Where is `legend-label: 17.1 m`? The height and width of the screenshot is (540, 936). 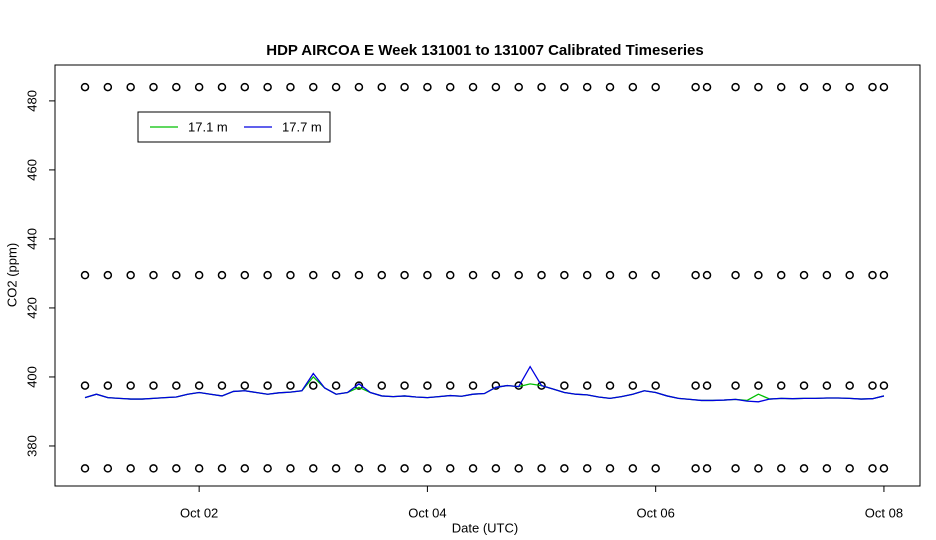 legend-label: 17.1 m is located at coordinates (208, 126).